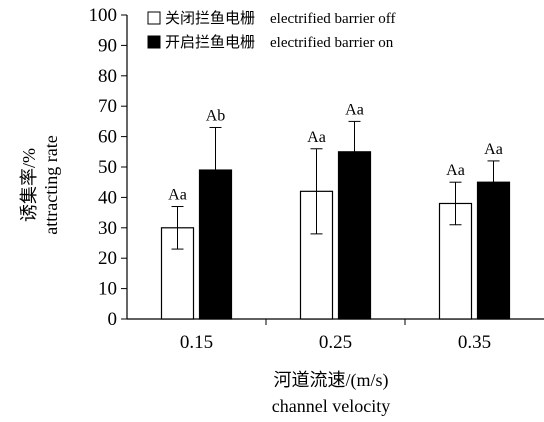 The image size is (544, 422). I want to click on y-tick-label: 90, so click(107, 45).